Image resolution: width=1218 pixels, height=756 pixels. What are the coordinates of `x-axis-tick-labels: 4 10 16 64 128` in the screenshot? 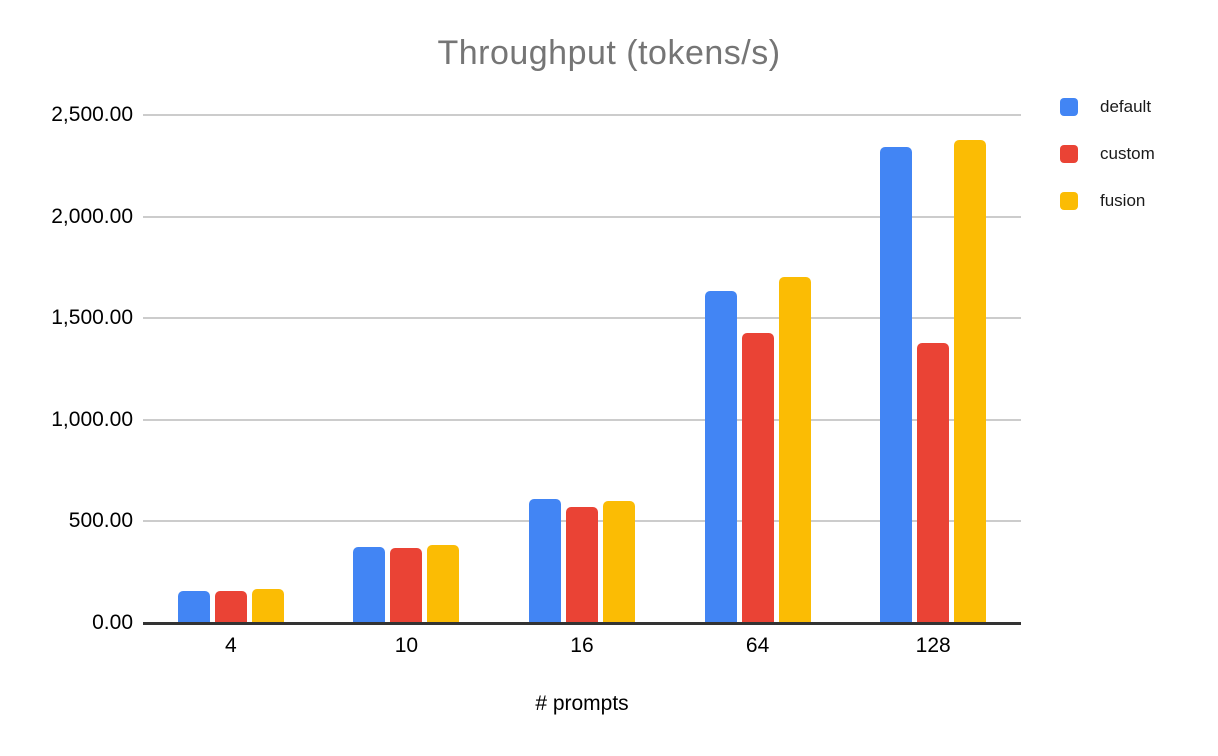 It's located at (582, 646).